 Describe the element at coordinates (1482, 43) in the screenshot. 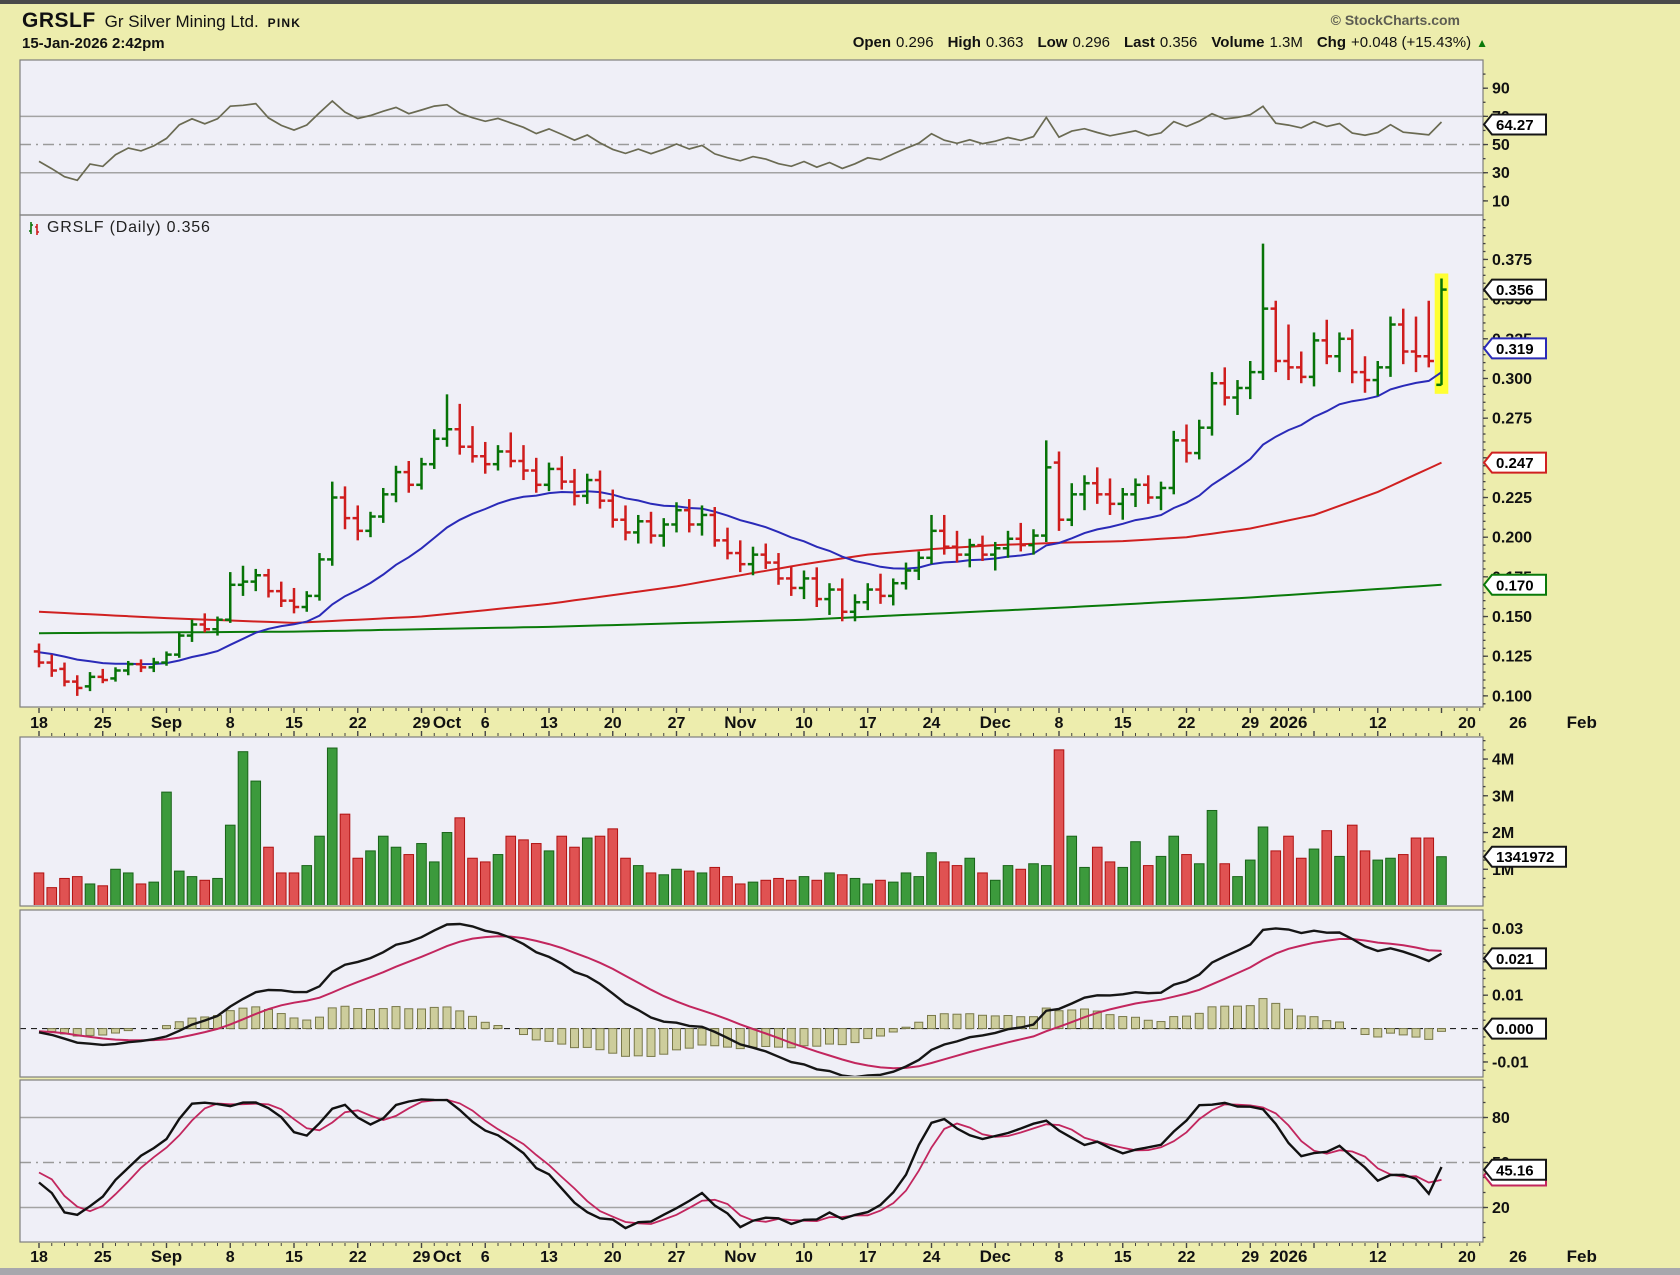

I see `change-up-icon: ▲` at that location.